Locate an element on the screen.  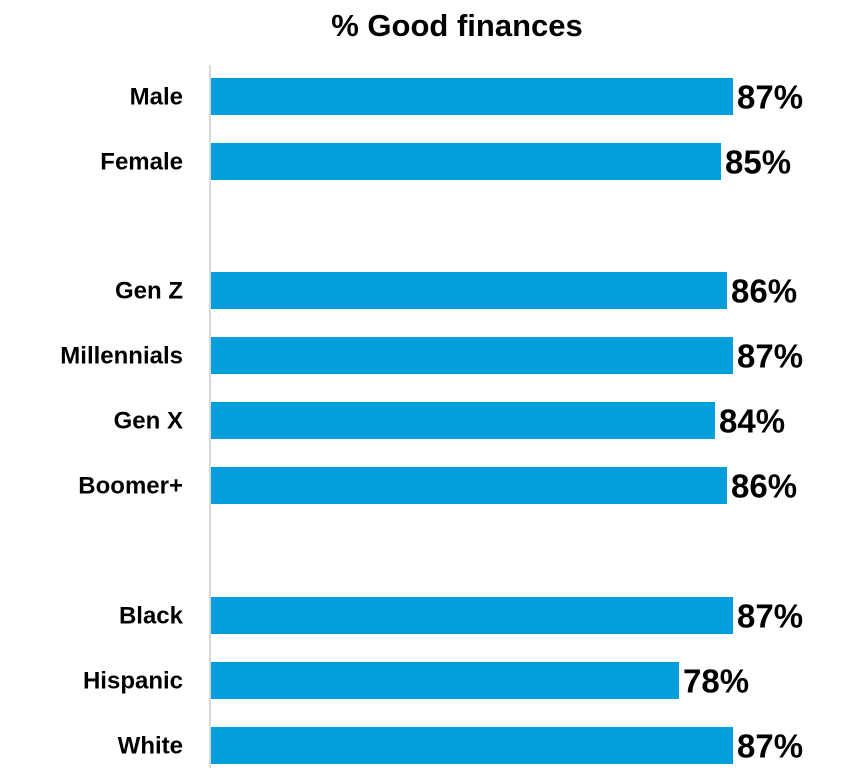
data-label: 78% is located at coordinates (716, 681).